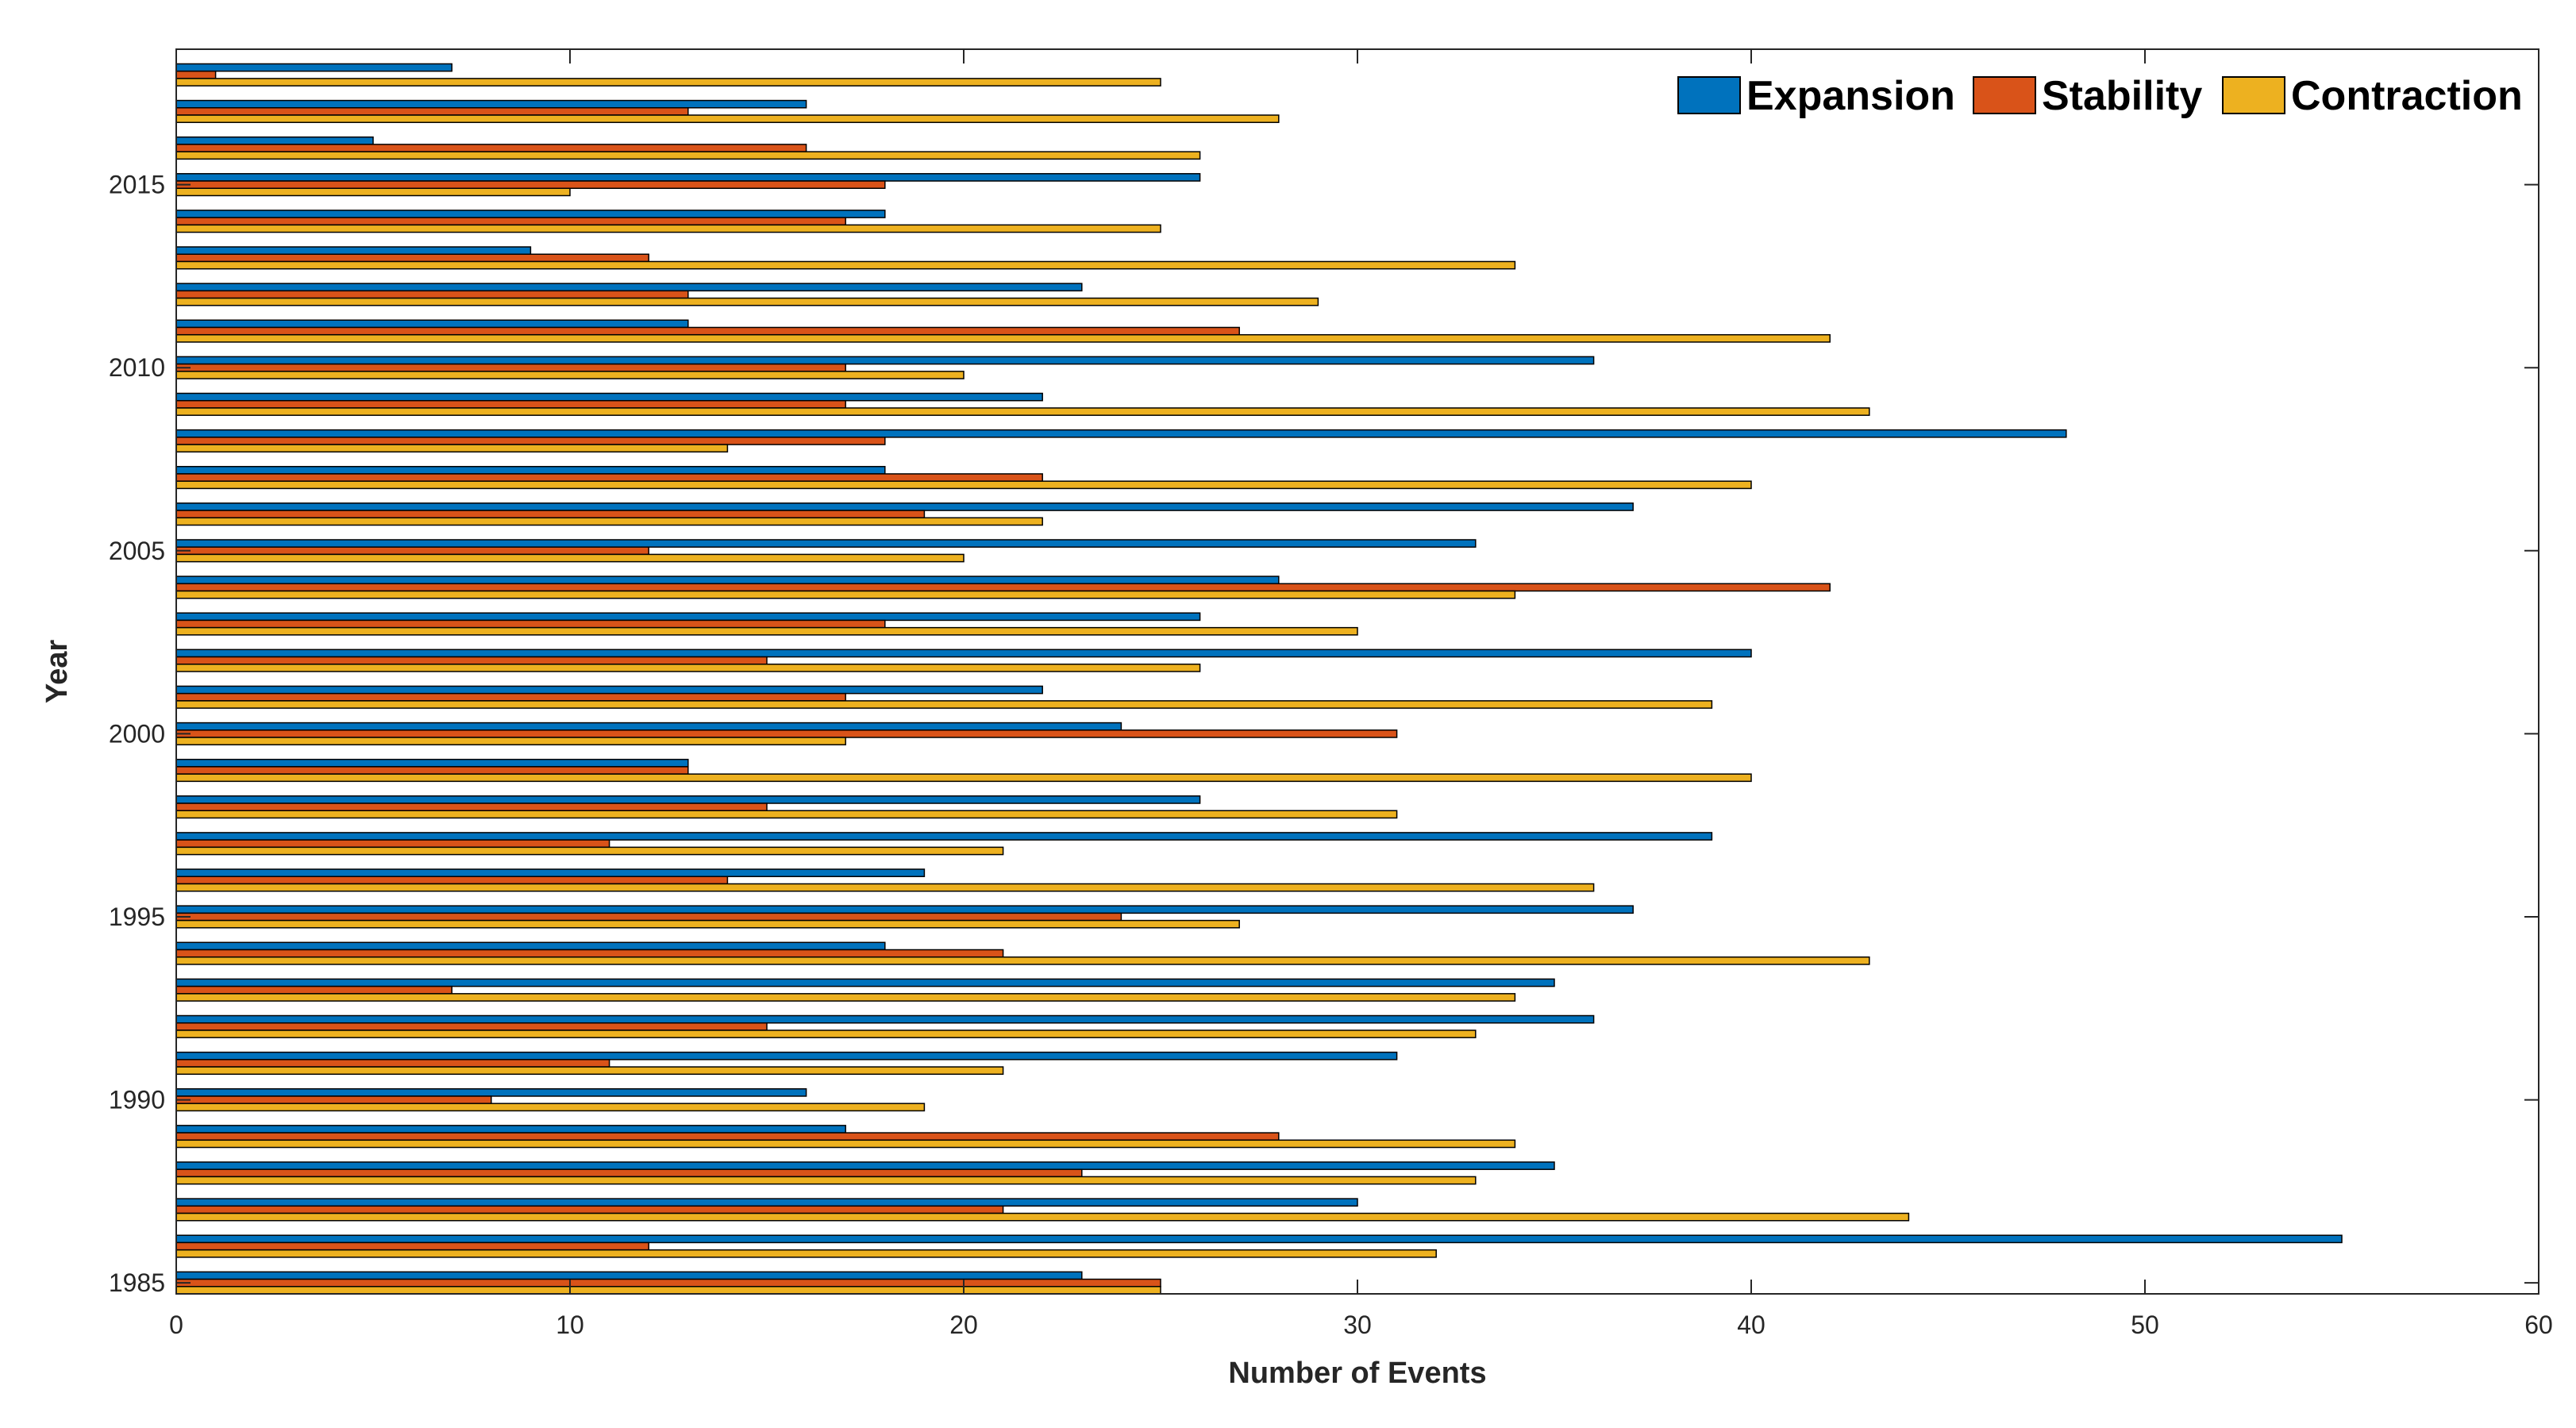 The image size is (2576, 1428). I want to click on bar-stability-2007, so click(609, 477).